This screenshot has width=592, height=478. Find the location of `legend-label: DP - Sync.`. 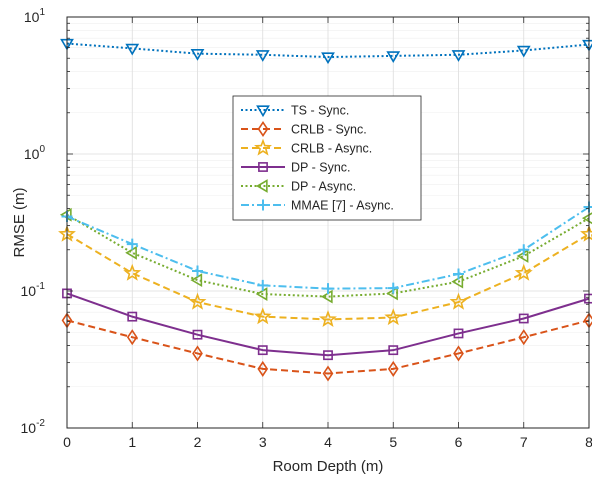

legend-label: DP - Sync. is located at coordinates (321, 168).